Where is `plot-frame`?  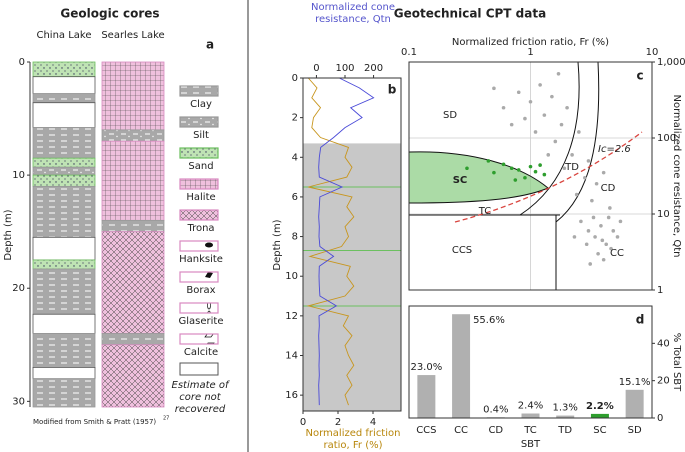 plot-frame is located at coordinates (352, 244).